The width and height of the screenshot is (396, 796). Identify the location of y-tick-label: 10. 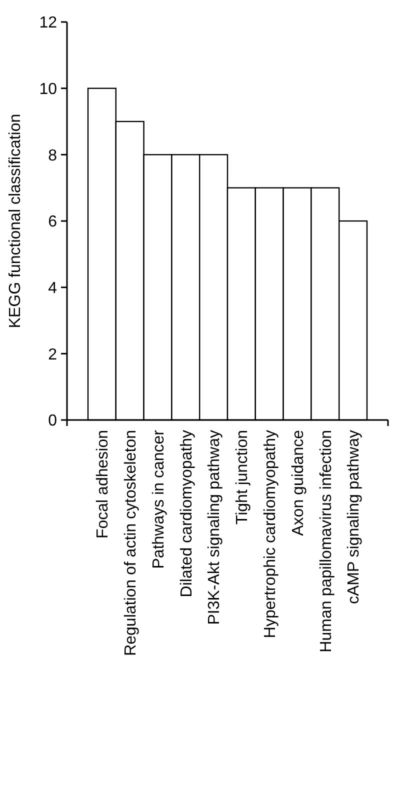
(48, 89).